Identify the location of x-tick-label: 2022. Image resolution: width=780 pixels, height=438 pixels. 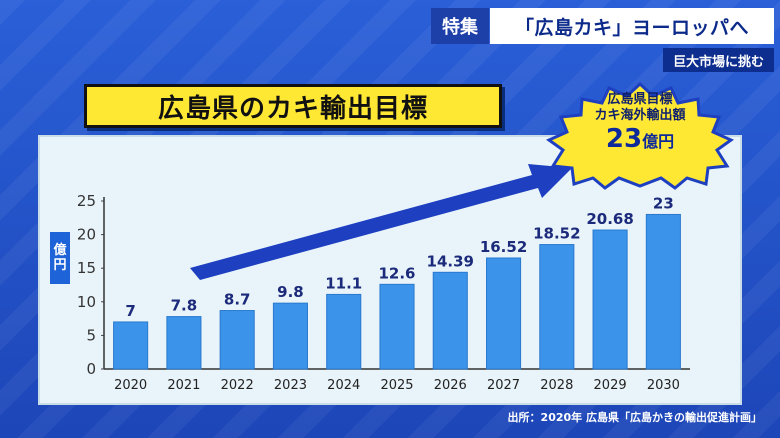
(237, 385).